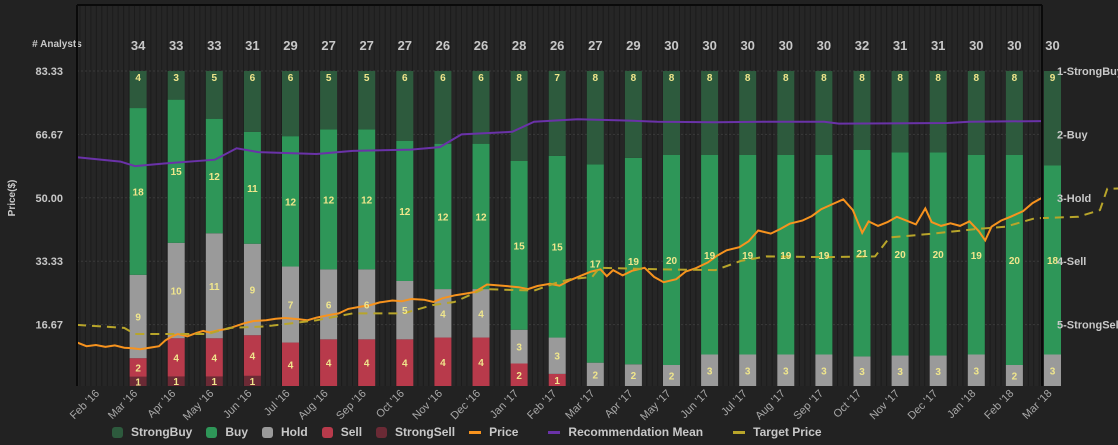 The height and width of the screenshot is (445, 1118). What do you see at coordinates (493, 432) in the screenshot?
I see `legend-item-price: Price` at bounding box center [493, 432].